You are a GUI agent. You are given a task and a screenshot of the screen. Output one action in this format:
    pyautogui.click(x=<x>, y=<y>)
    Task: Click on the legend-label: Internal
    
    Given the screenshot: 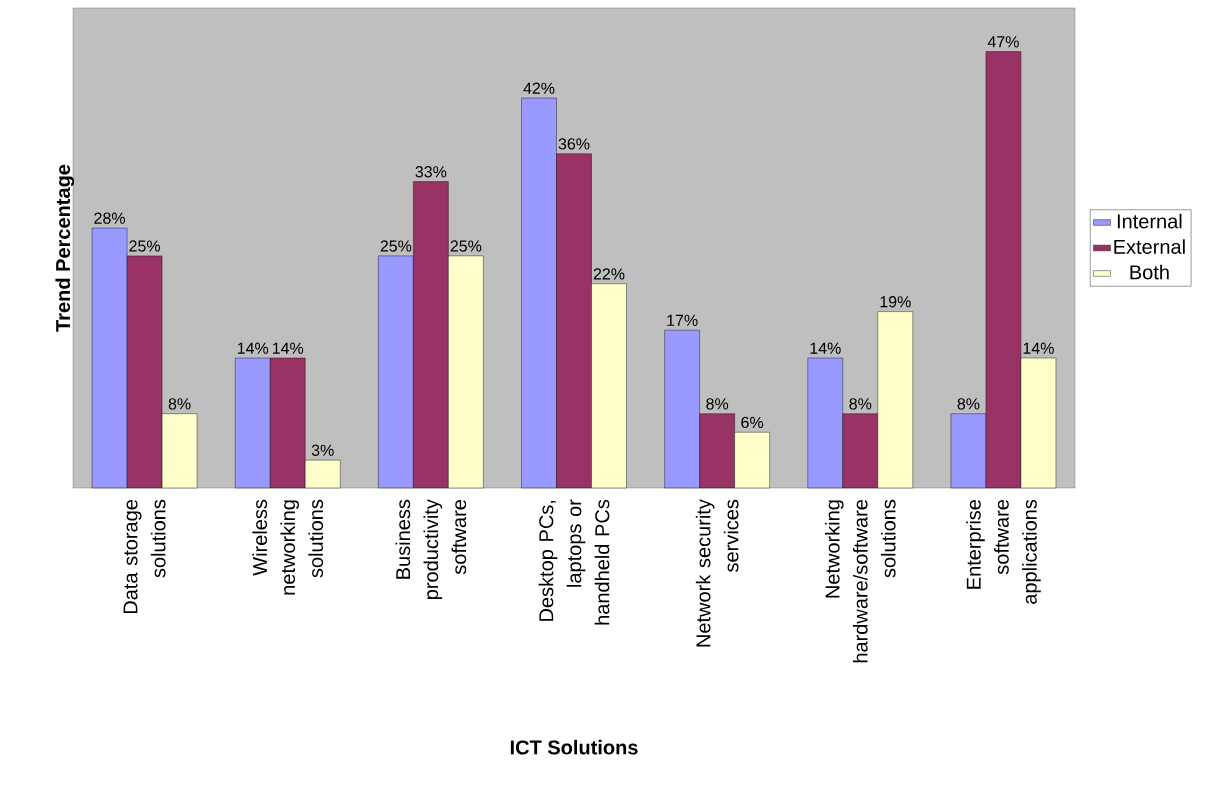 What is the action you would take?
    pyautogui.click(x=1149, y=221)
    